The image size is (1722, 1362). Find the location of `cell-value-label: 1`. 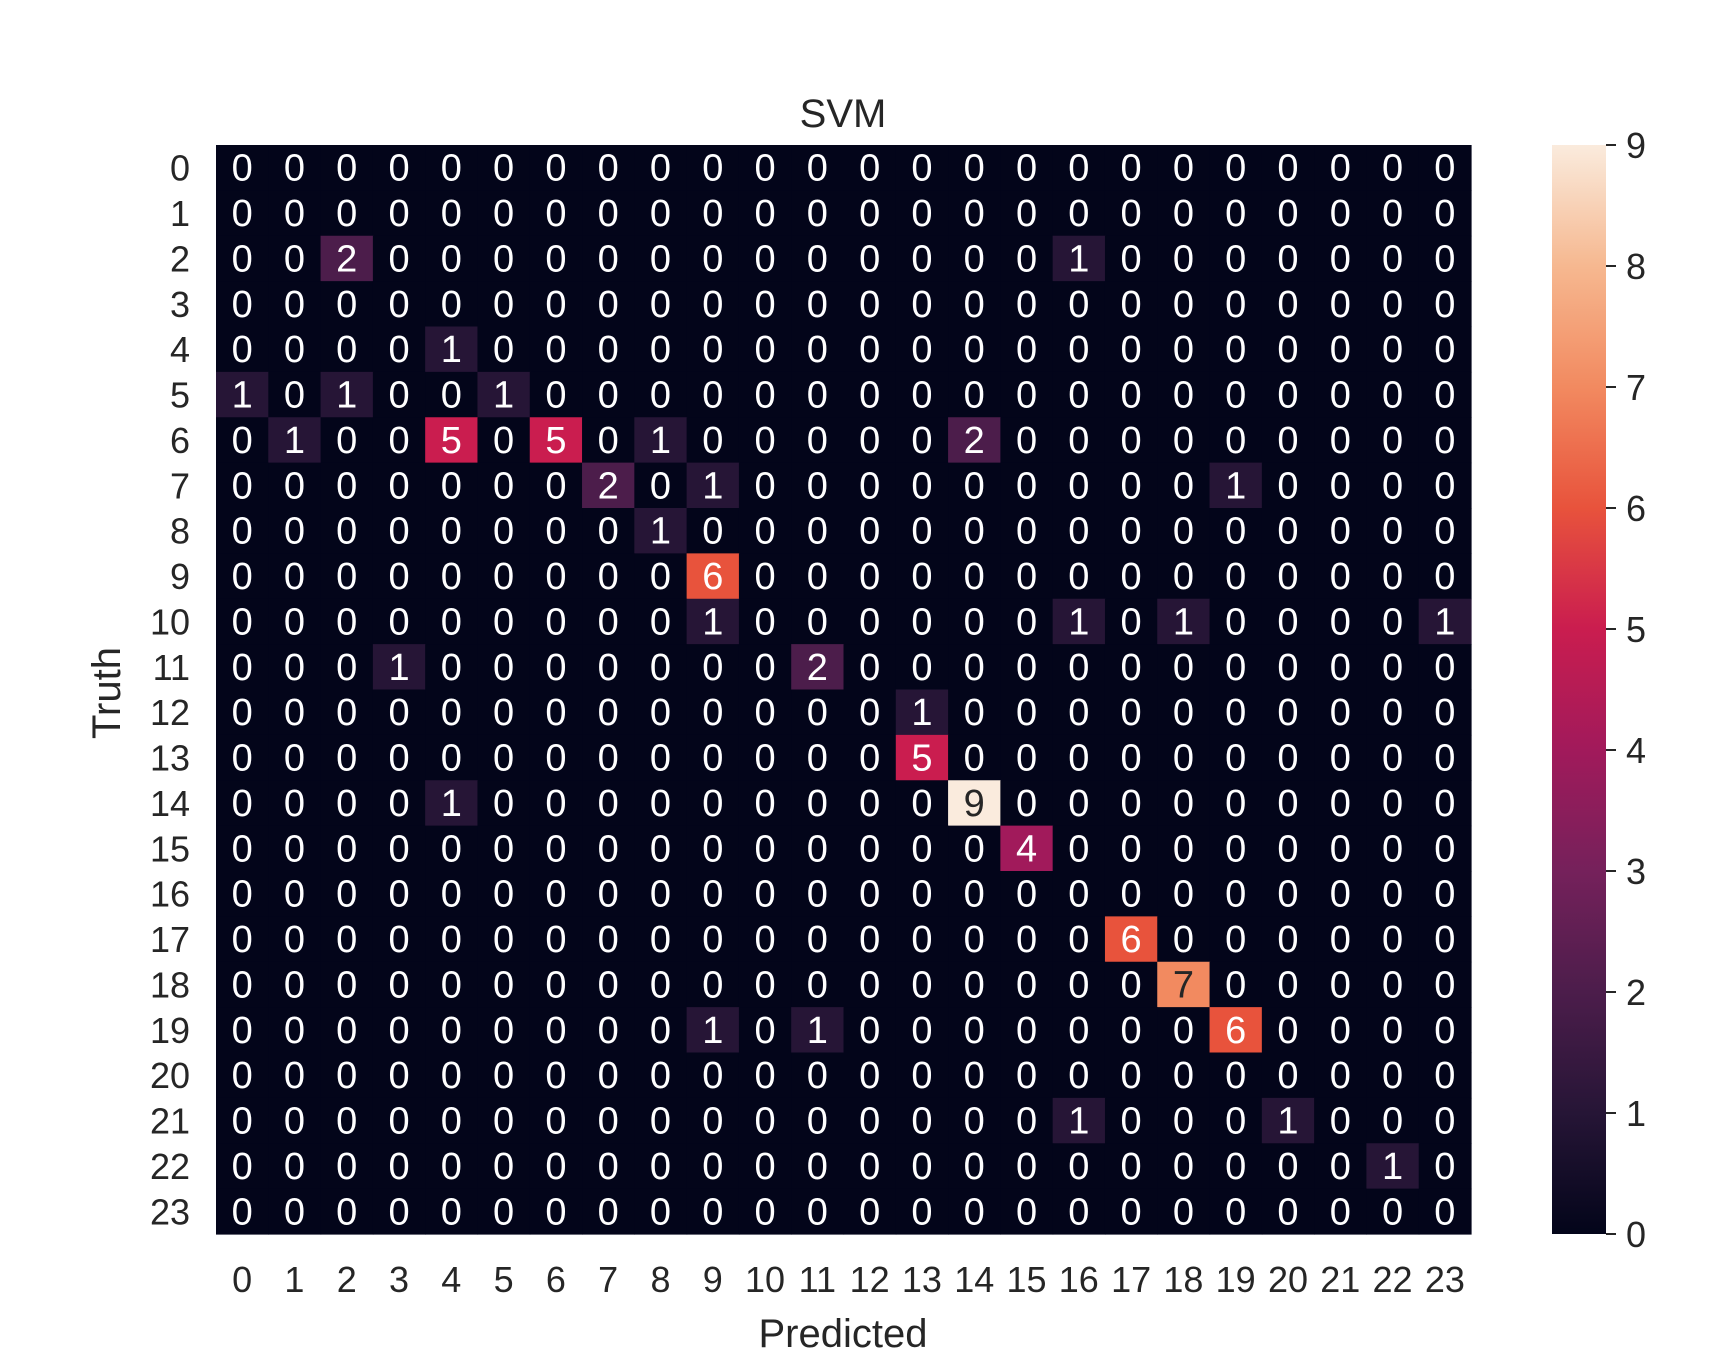

cell-value-label: 1 is located at coordinates (712, 1031).